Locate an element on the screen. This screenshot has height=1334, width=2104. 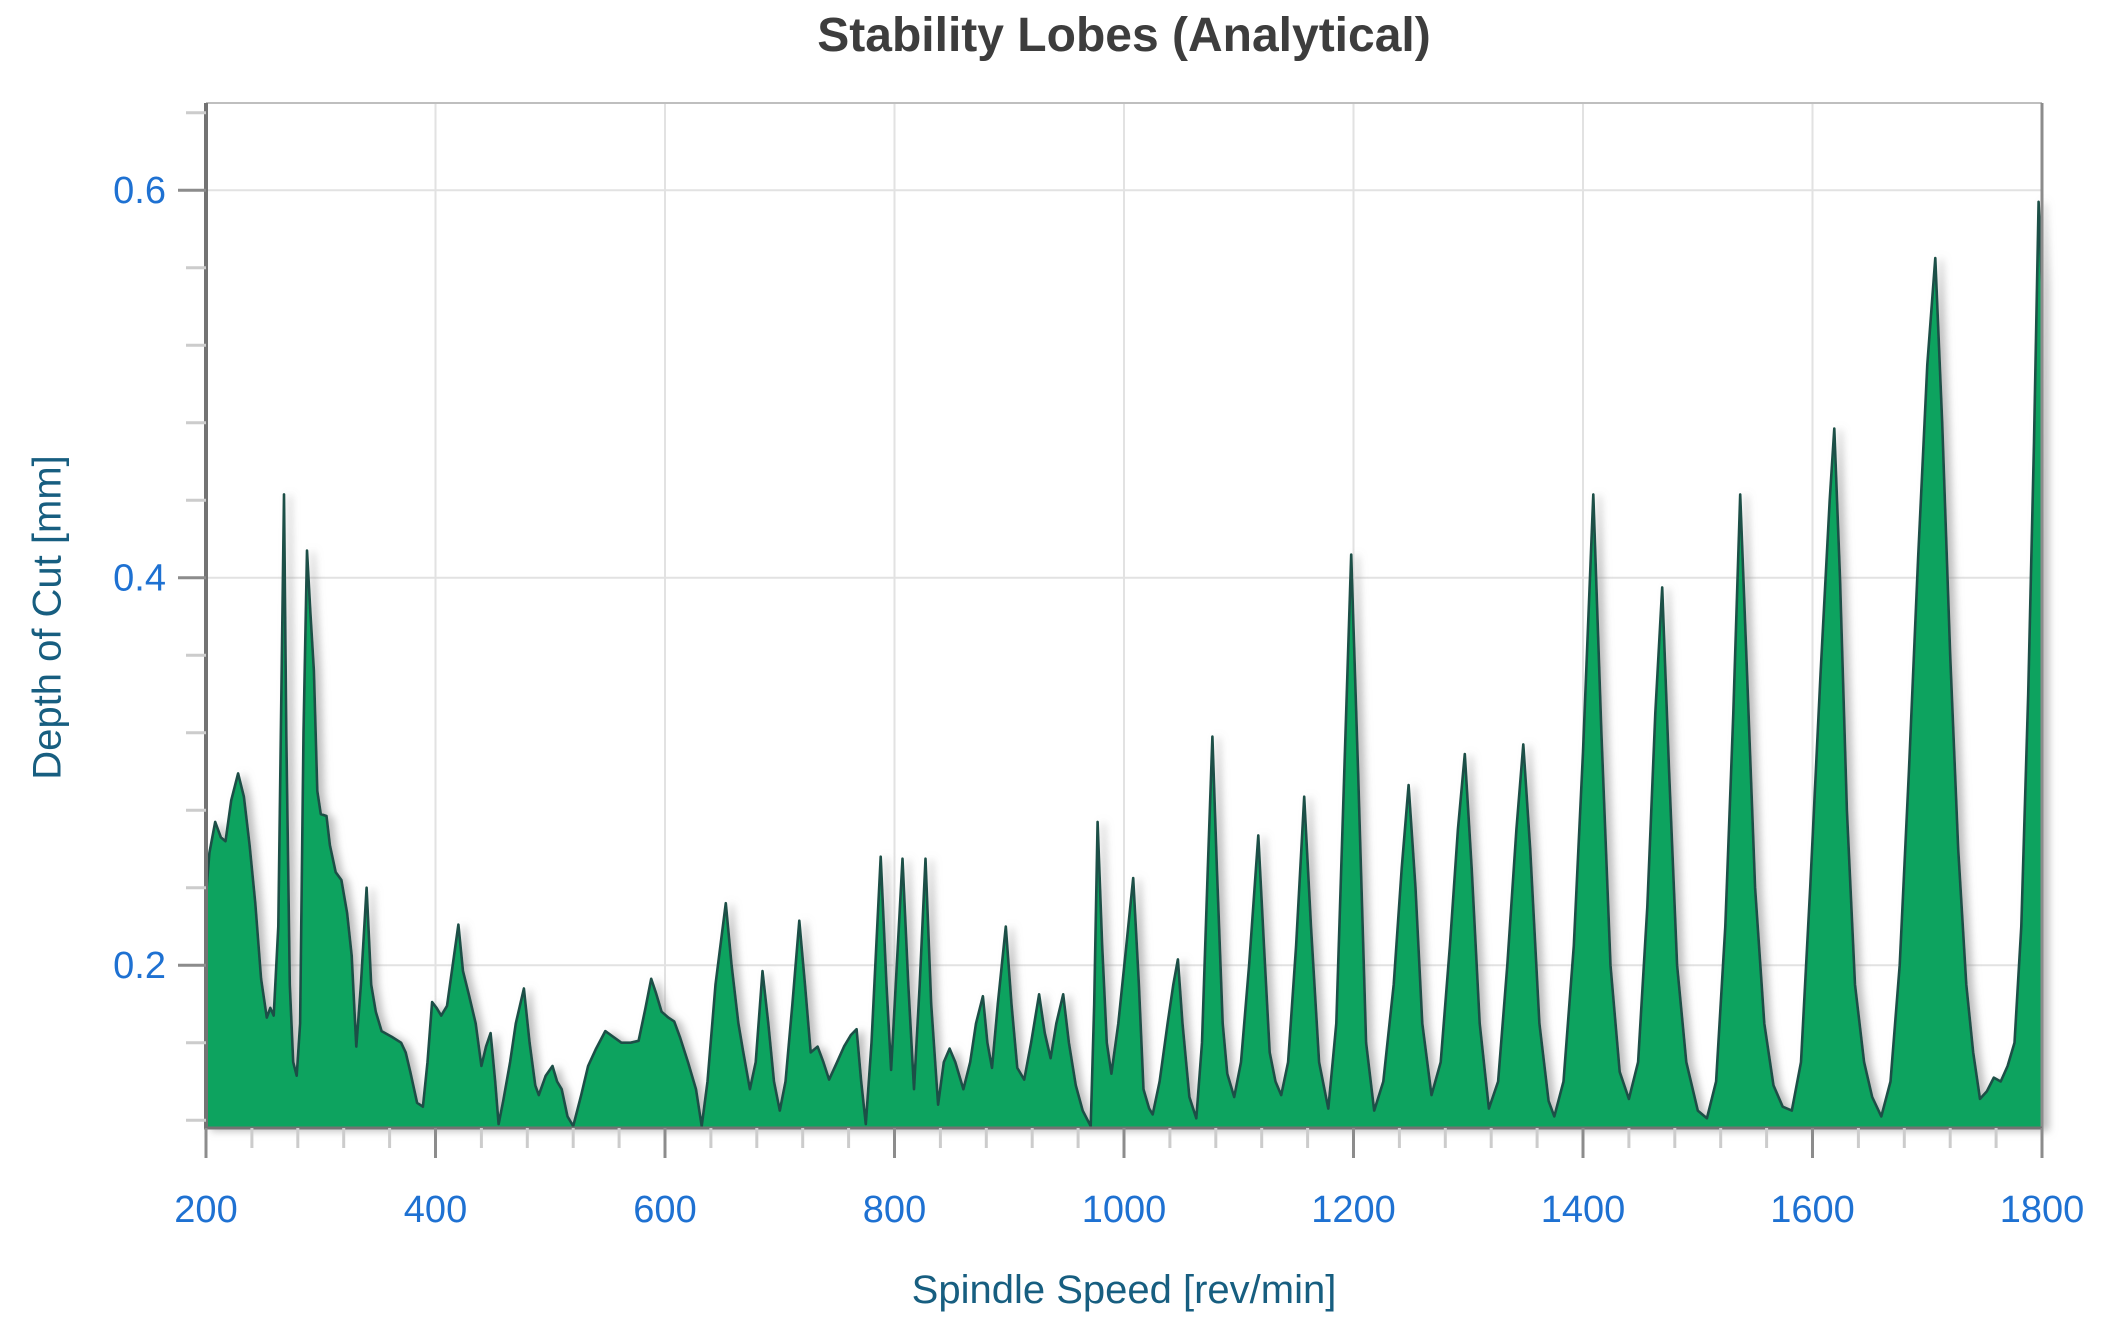
x-tick-label: 1400 is located at coordinates (1583, 1210).